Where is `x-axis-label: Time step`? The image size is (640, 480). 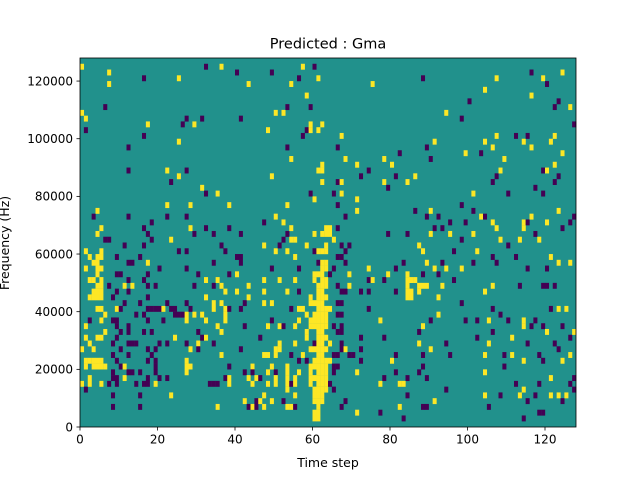 x-axis-label: Time step is located at coordinates (327, 462).